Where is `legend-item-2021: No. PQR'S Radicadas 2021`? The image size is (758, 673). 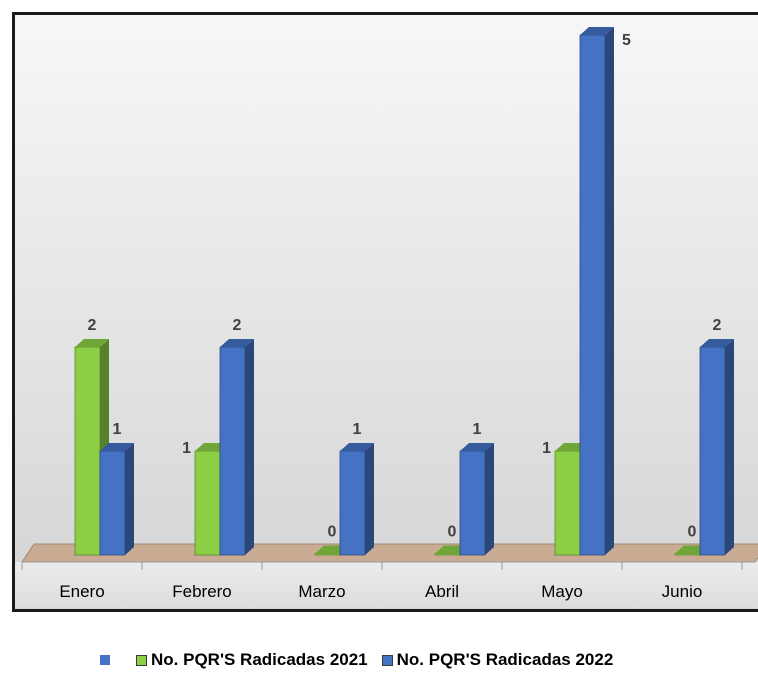 legend-item-2021: No. PQR'S Radicadas 2021 is located at coordinates (252, 660).